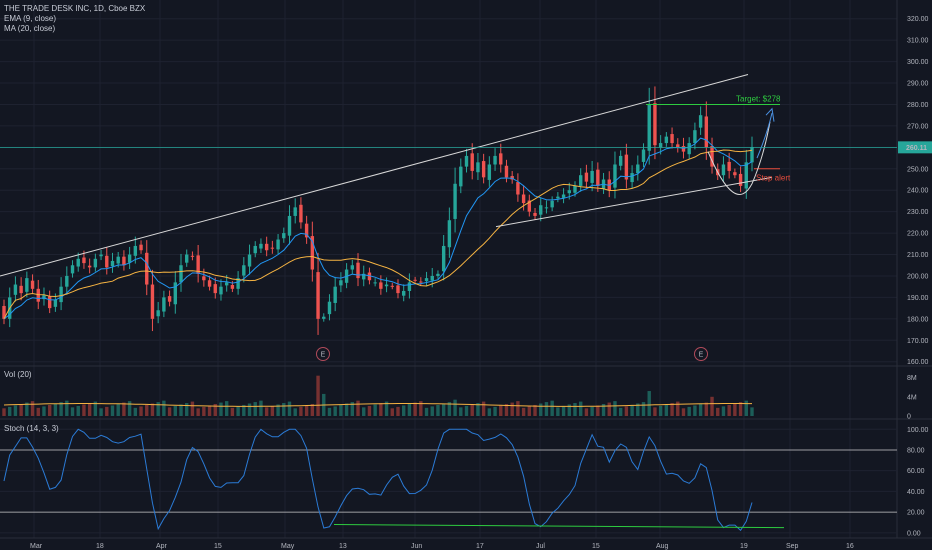 This screenshot has height=550, width=932. Describe the element at coordinates (916, 492) in the screenshot. I see `stoch-tick-label: 40.00` at that location.